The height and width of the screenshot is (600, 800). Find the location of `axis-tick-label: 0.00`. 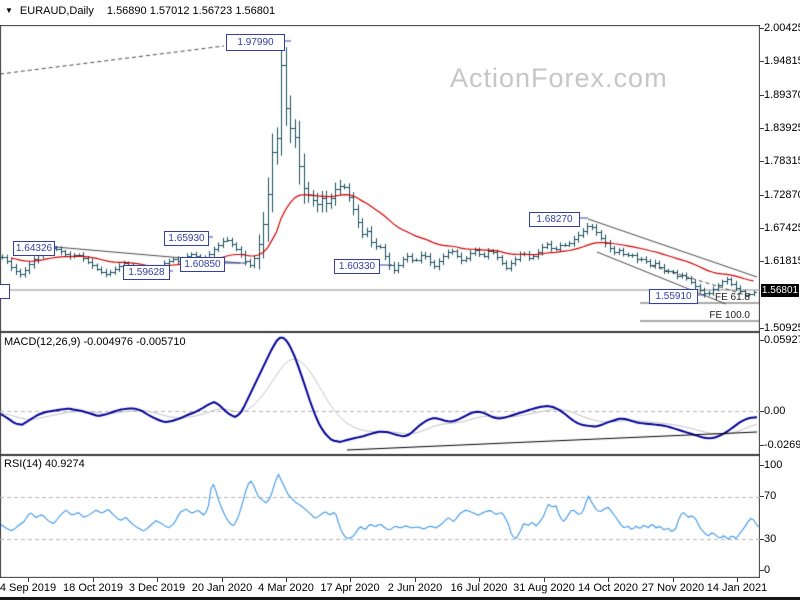

axis-tick-label: 0.00 is located at coordinates (775, 411).